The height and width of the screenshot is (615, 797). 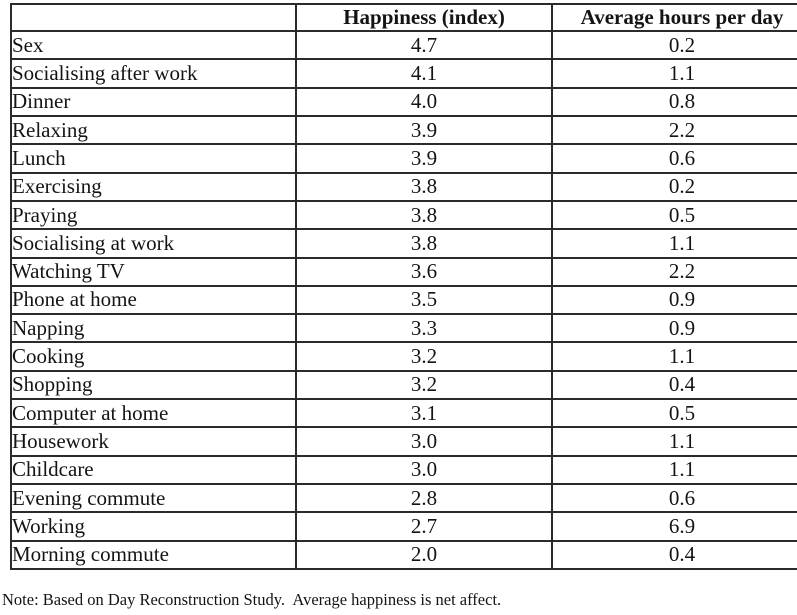 What do you see at coordinates (153, 186) in the screenshot?
I see `activity-cell: Exercising` at bounding box center [153, 186].